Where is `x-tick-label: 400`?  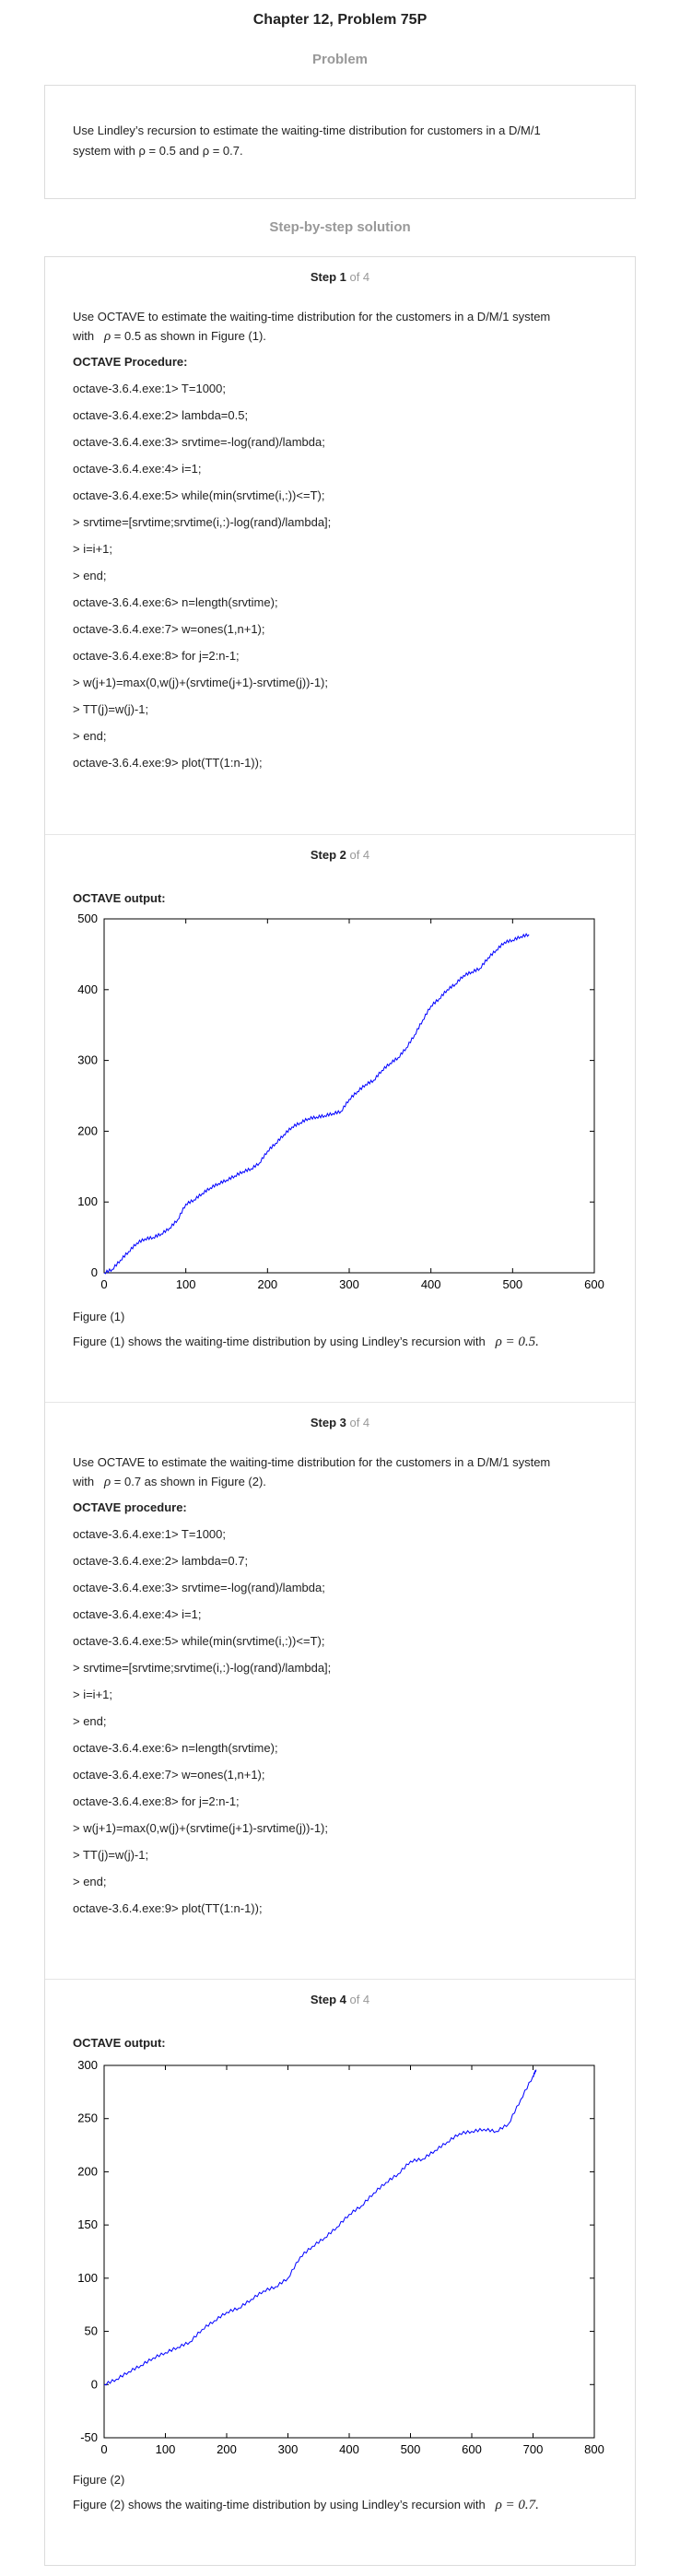
x-tick-label: 400 is located at coordinates (431, 1284).